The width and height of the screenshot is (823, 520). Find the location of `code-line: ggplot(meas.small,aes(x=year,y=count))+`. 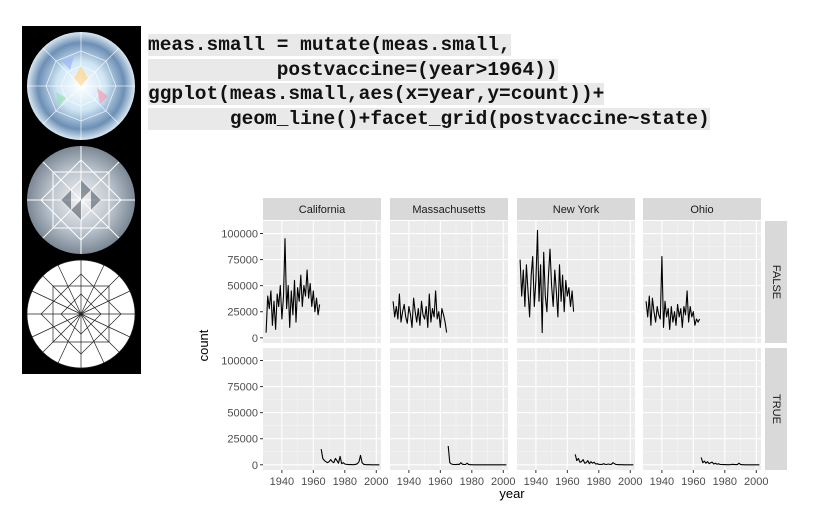

code-line: ggplot(meas.small,aes(x=year,y=count))+ is located at coordinates (376, 94).